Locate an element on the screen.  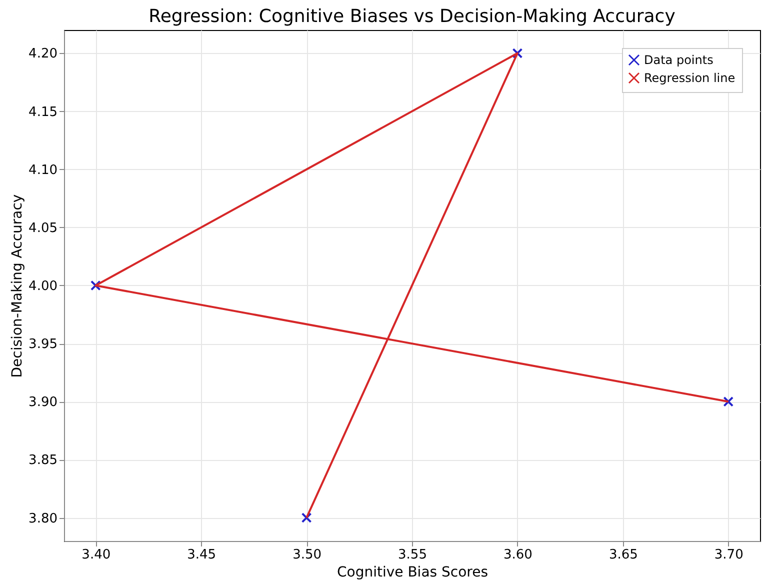
x-axis-title: Cognitive Bias Scores is located at coordinates (412, 572).